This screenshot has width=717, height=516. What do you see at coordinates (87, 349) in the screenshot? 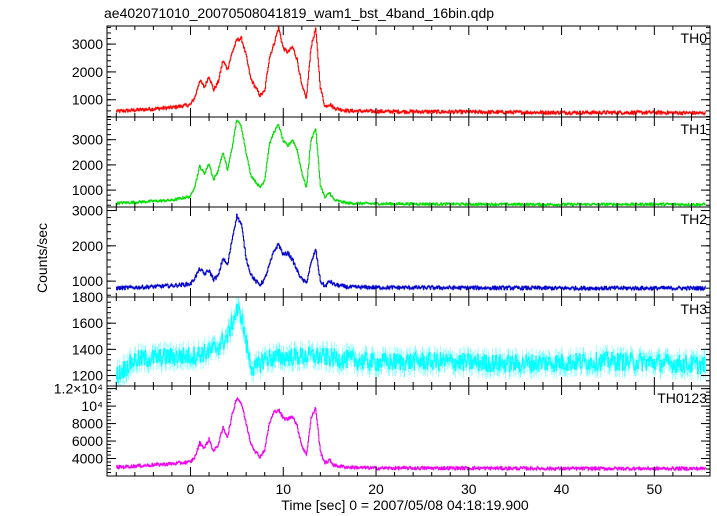
I see `y-tick-label: 1400` at bounding box center [87, 349].